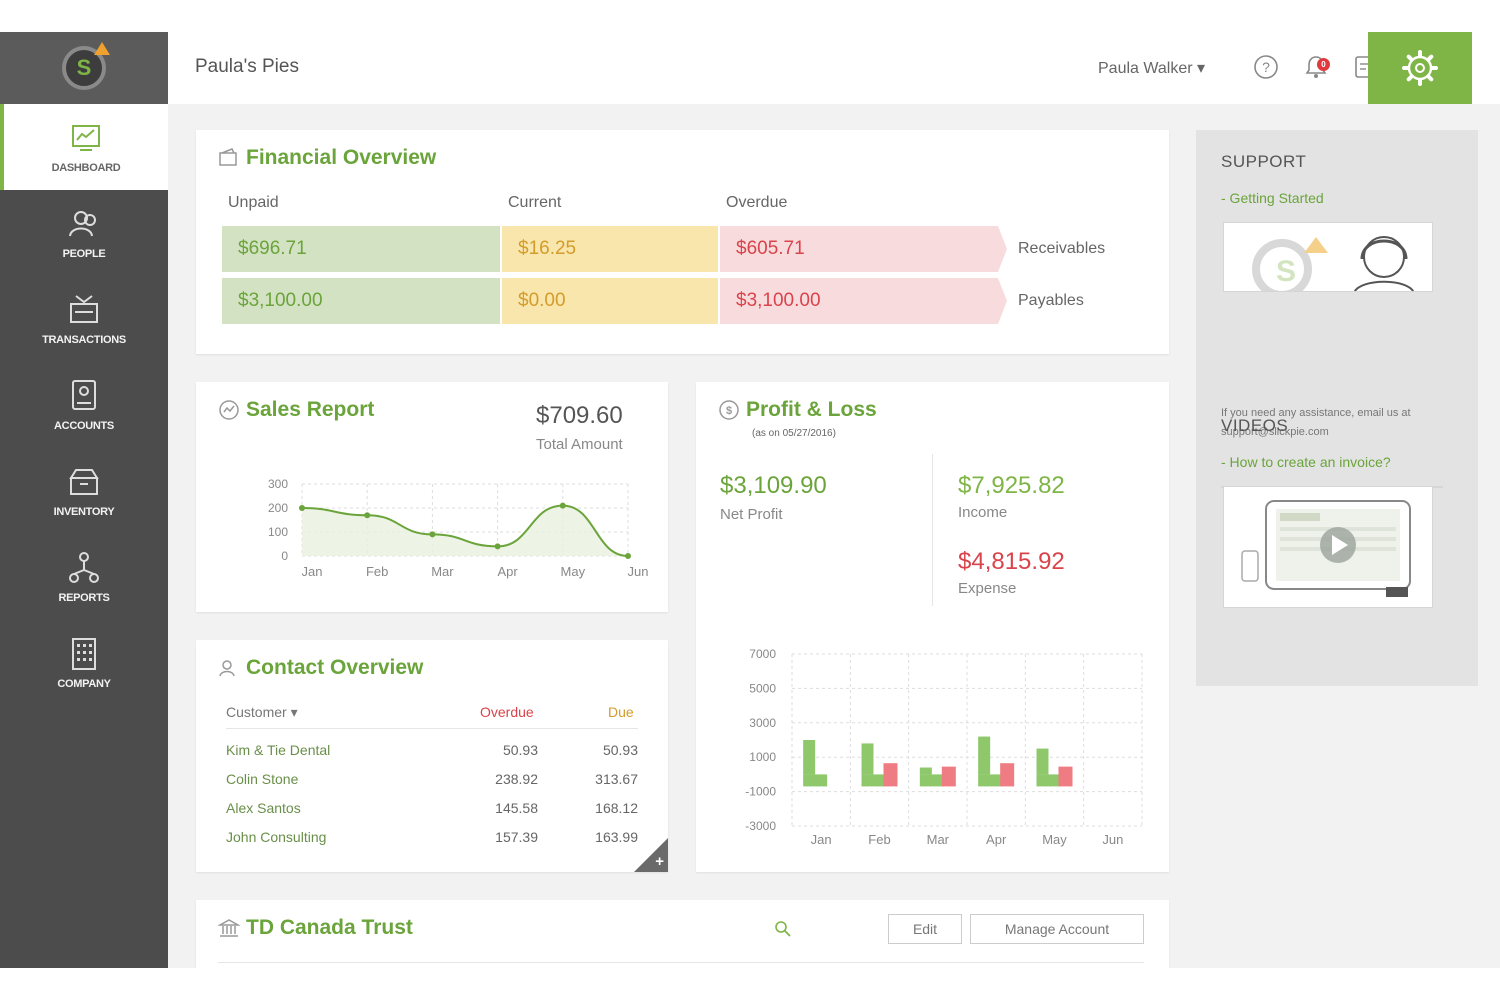 This screenshot has height=1000, width=1500. Describe the element at coordinates (579, 415) in the screenshot. I see `sales-total-amount: $709.60` at that location.